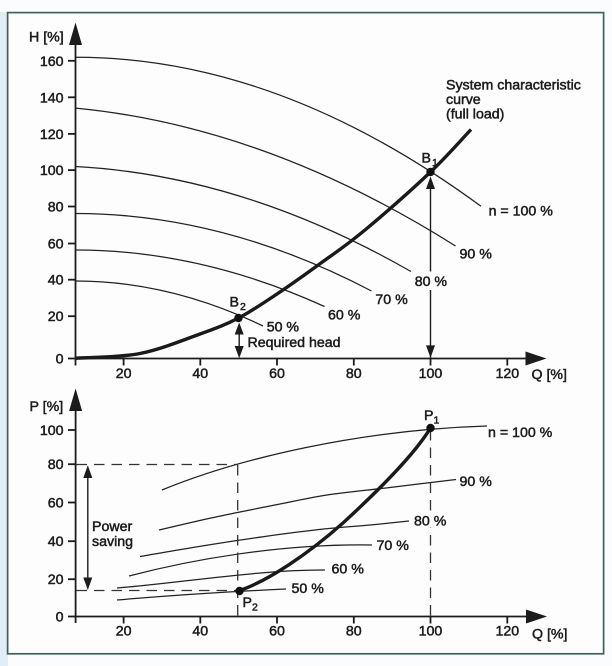  I want to click on svg-text: Power, so click(112, 527).